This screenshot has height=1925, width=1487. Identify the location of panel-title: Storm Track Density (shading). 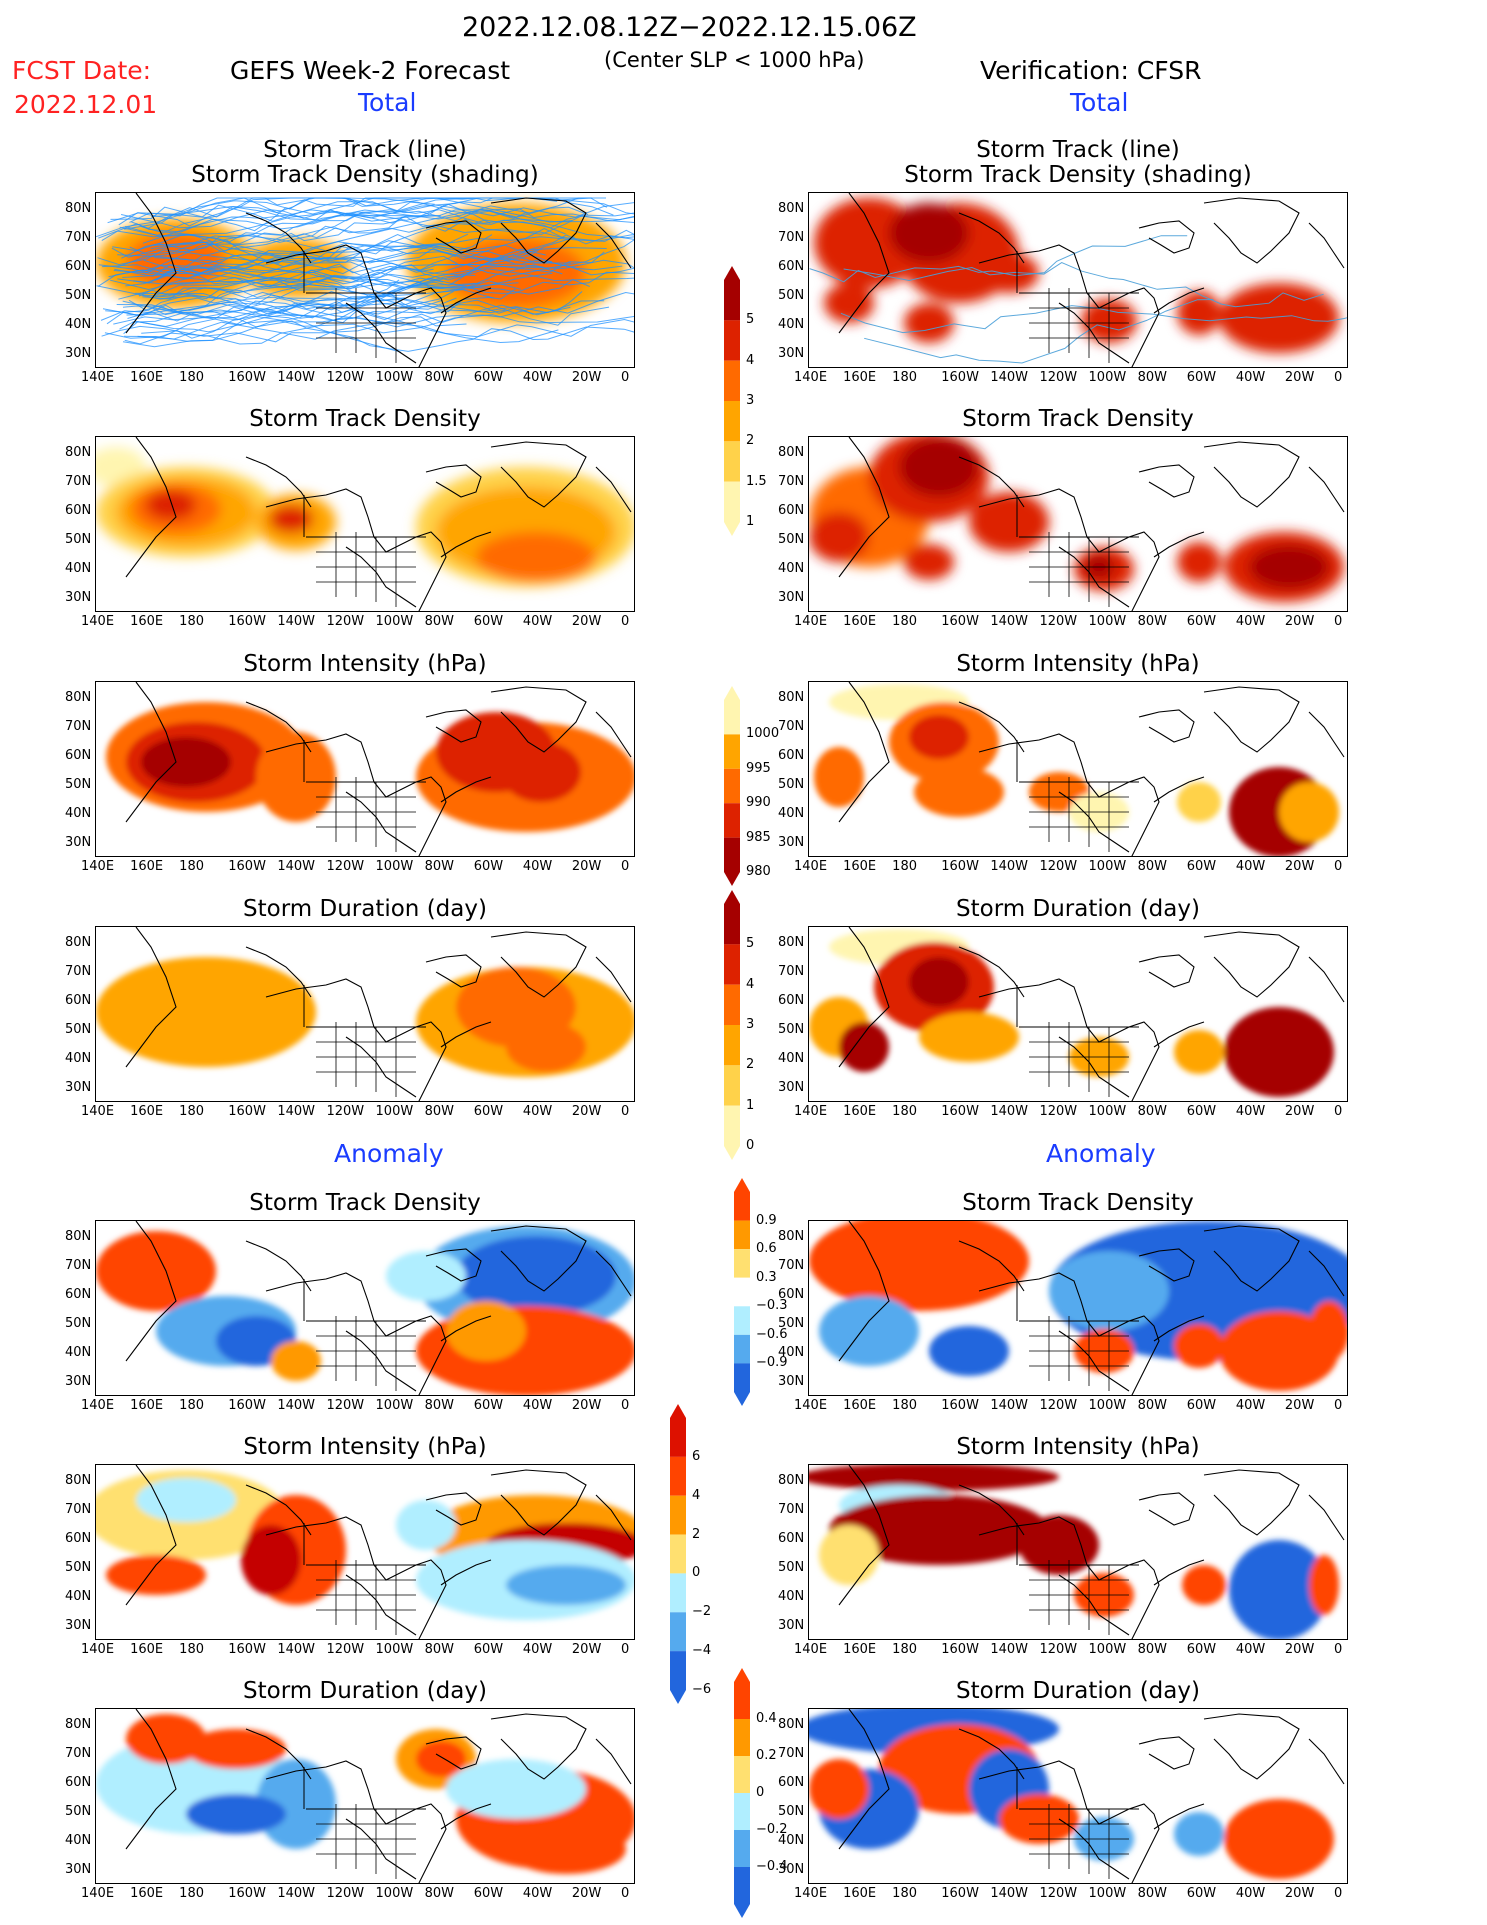
(365, 175).